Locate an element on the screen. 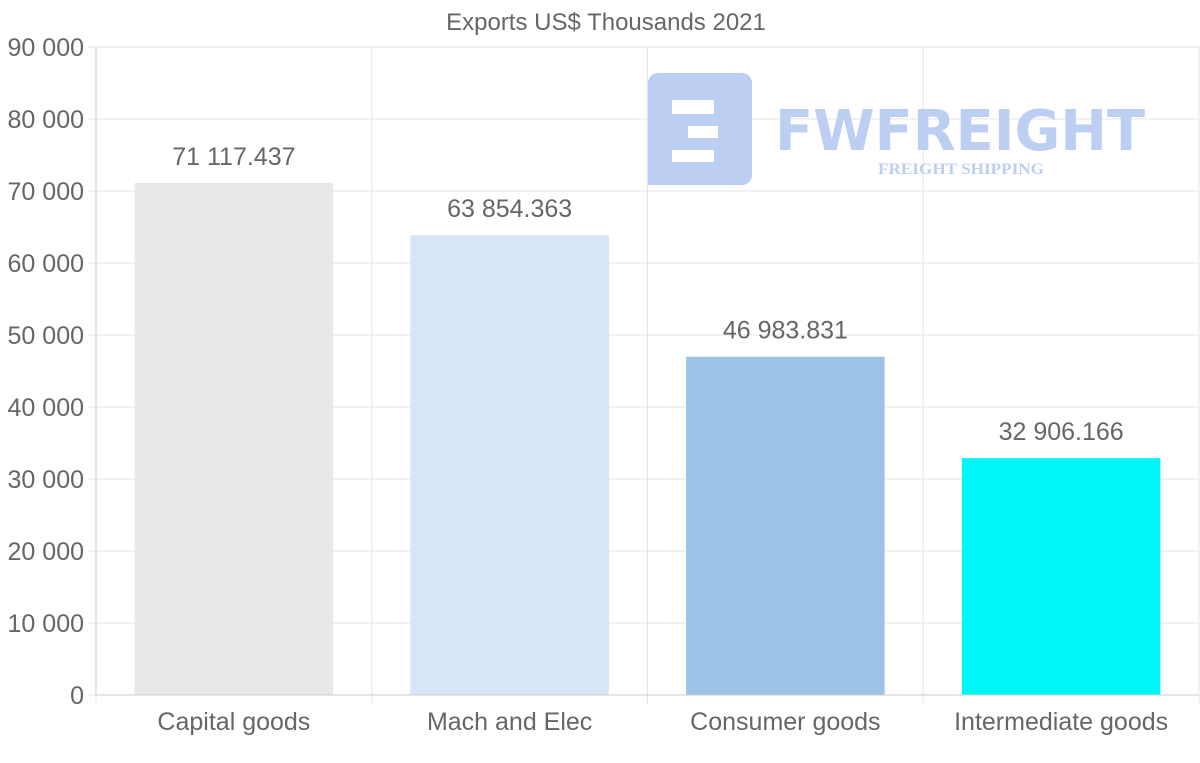 Image resolution: width=1200 pixels, height=763 pixels. x-tick-label: Capital goods is located at coordinates (233, 722).